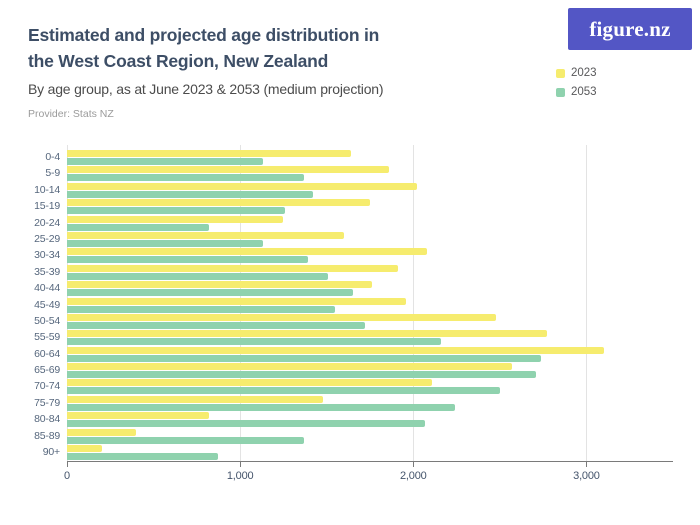  Describe the element at coordinates (47, 288) in the screenshot. I see `y-axis-label: 40-44` at that location.